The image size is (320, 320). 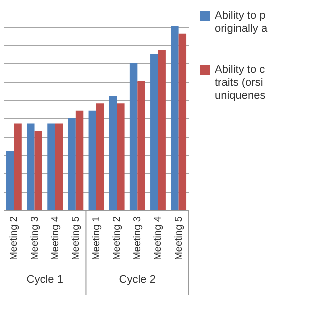 What do you see at coordinates (137, 280) in the screenshot?
I see `text: Cycle 2` at bounding box center [137, 280].